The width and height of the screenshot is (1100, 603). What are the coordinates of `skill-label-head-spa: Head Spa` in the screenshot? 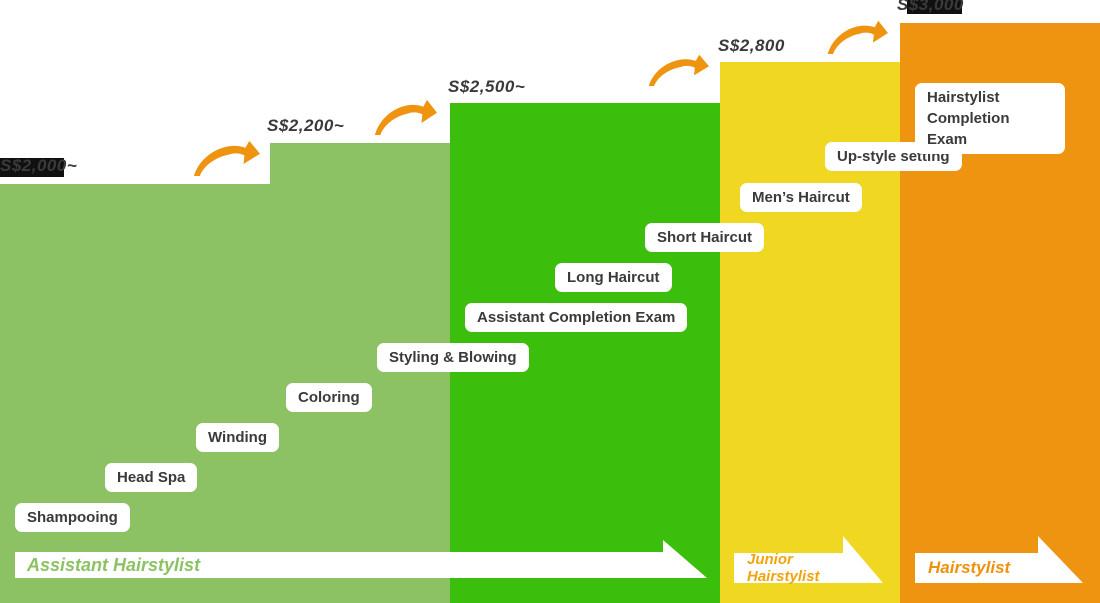 It's located at (151, 477).